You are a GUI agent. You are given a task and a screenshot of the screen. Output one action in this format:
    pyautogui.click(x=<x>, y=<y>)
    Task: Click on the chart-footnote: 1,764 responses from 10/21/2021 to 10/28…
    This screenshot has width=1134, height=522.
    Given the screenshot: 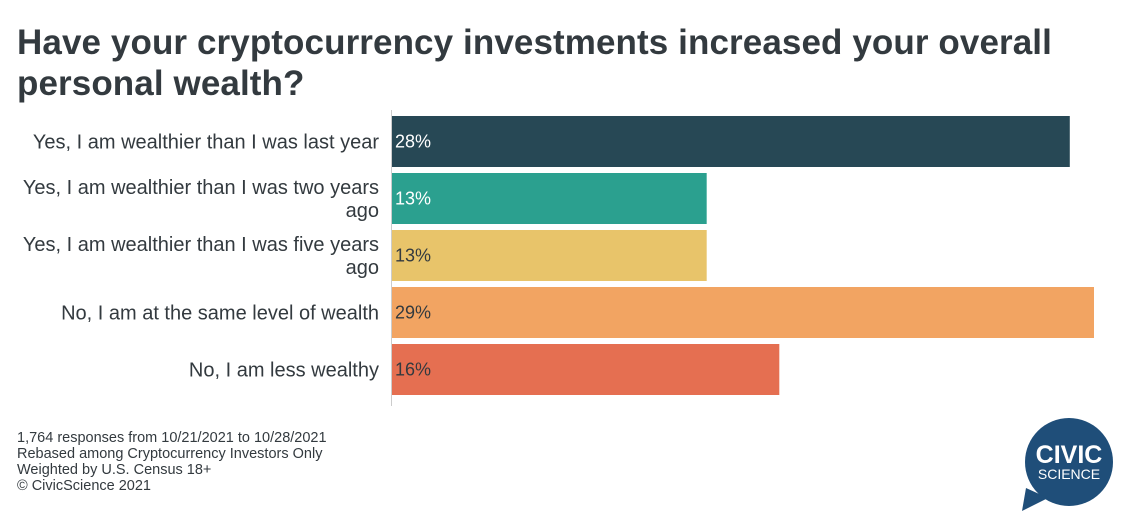 What is the action you would take?
    pyautogui.click(x=172, y=462)
    